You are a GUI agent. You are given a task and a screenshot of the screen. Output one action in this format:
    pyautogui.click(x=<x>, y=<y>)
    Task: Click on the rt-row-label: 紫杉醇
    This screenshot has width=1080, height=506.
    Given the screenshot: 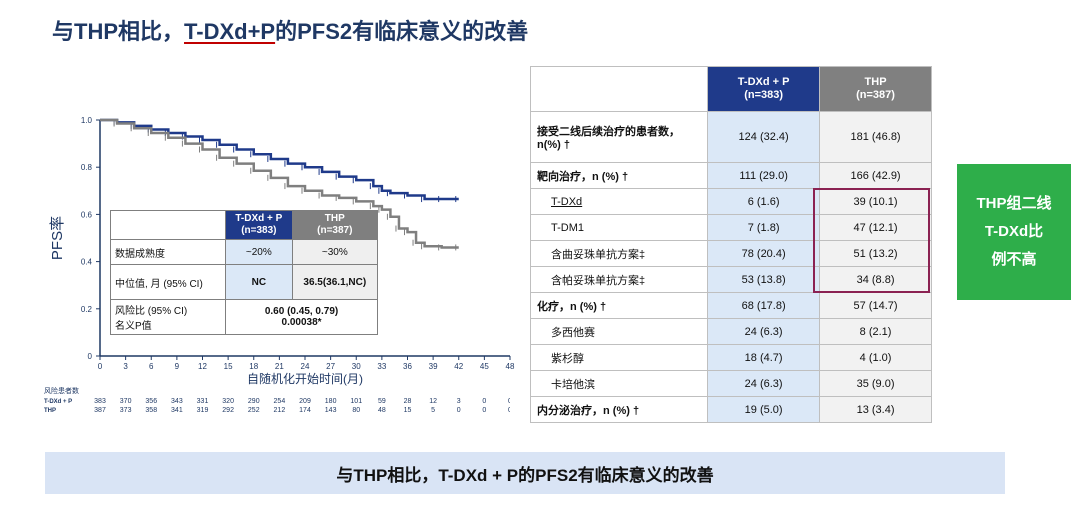 What is the action you would take?
    pyautogui.click(x=619, y=357)
    